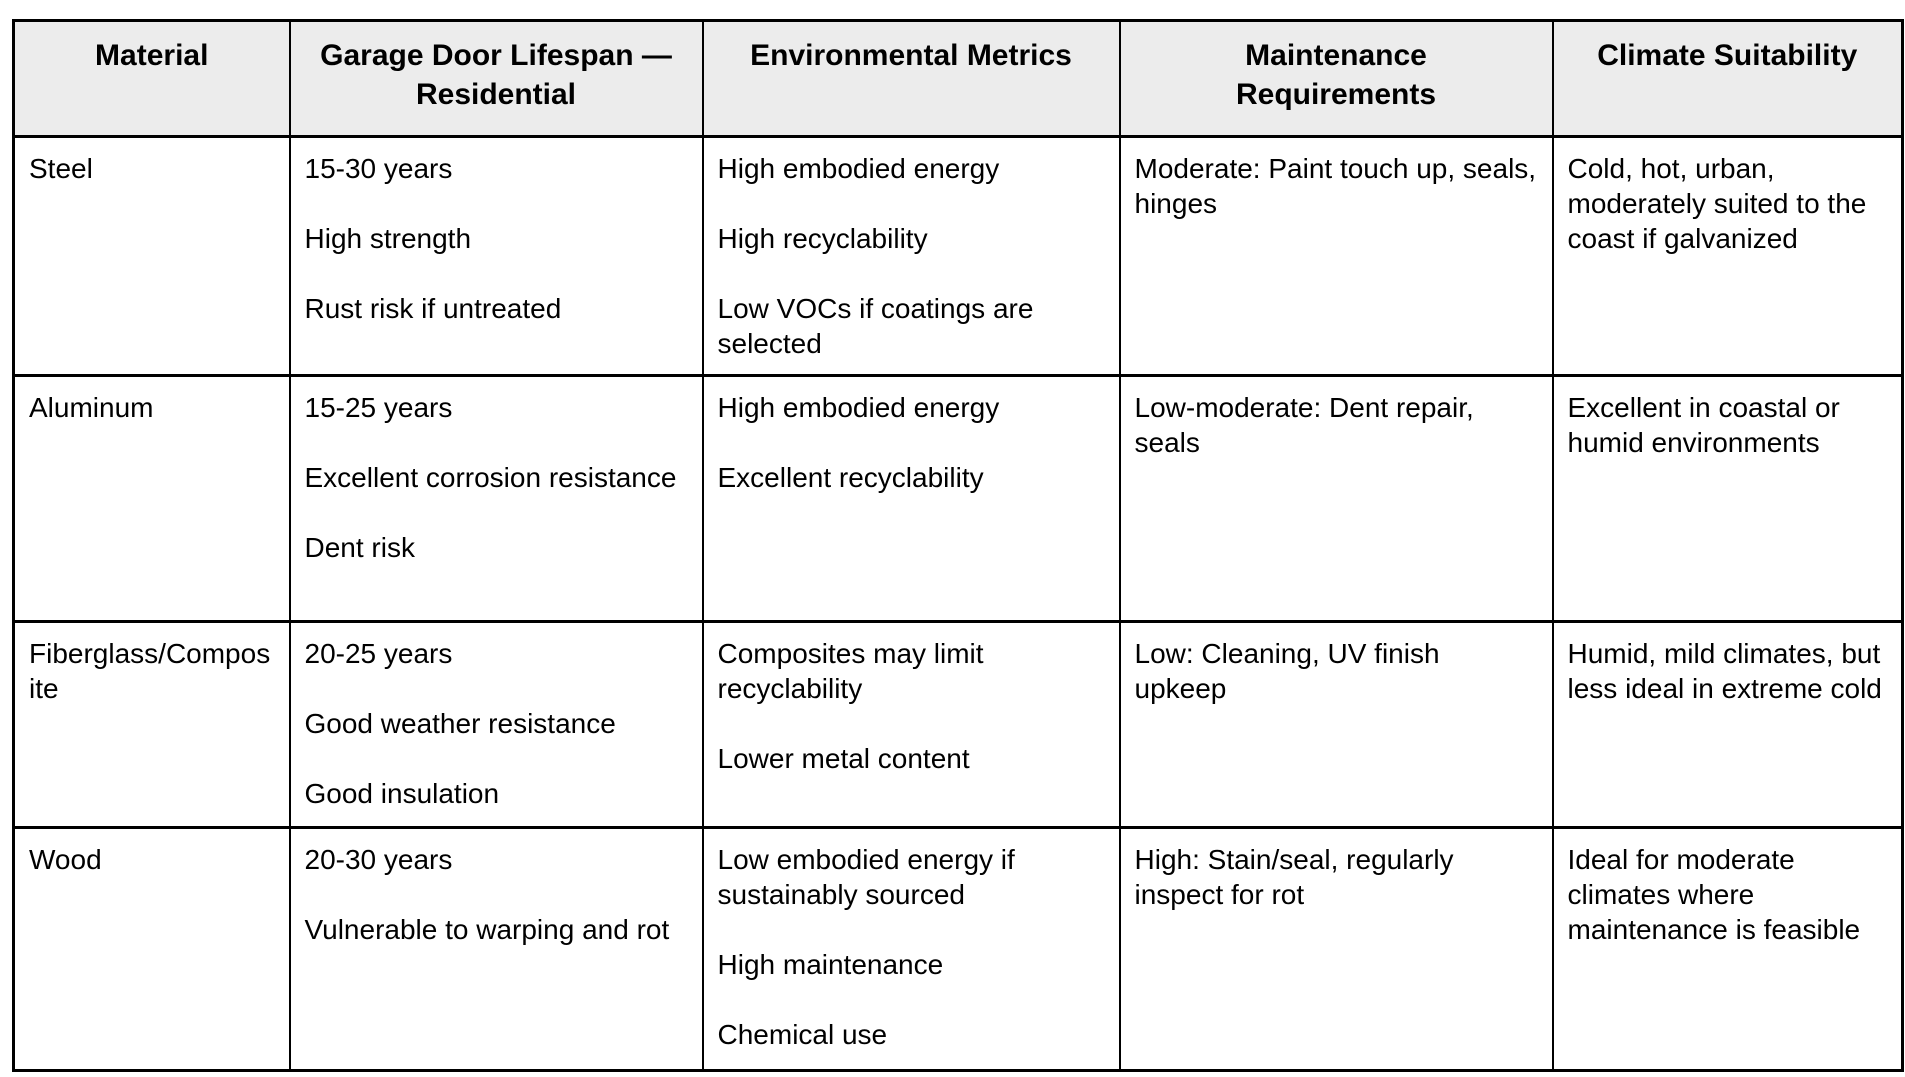 This screenshot has width=1905, height=1077. What do you see at coordinates (151, 256) in the screenshot?
I see `cell-steel-material: Steel` at bounding box center [151, 256].